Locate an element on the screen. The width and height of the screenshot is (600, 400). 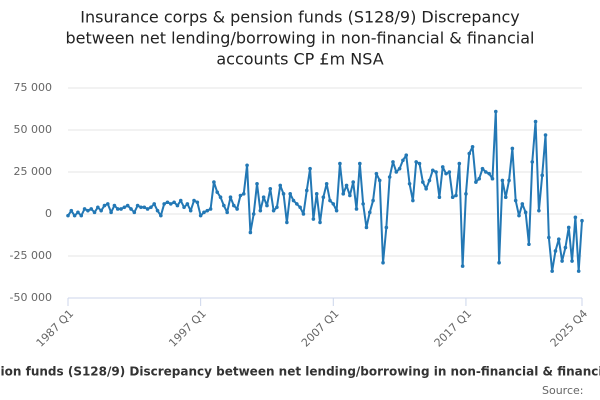
y-tick-label: 50 000 is located at coordinates (33, 129).